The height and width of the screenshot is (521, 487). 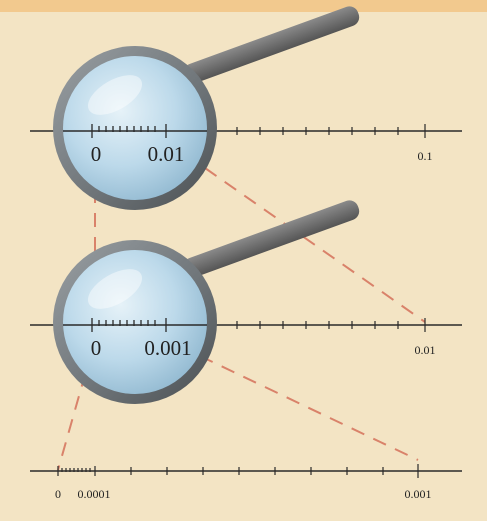 I want to click on guide-line-bottom-right, so click(x=309, y=408).